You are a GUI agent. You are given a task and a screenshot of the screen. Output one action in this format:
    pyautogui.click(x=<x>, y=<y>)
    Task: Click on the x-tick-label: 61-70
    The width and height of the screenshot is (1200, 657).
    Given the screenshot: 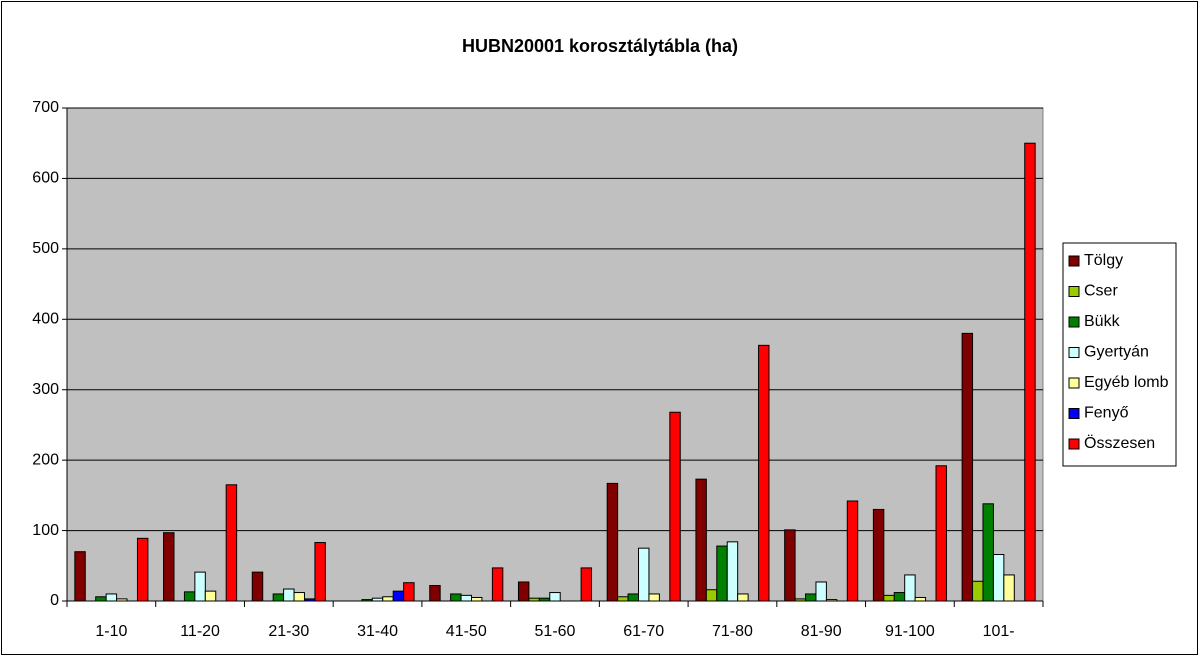 What is the action you would take?
    pyautogui.click(x=643, y=631)
    